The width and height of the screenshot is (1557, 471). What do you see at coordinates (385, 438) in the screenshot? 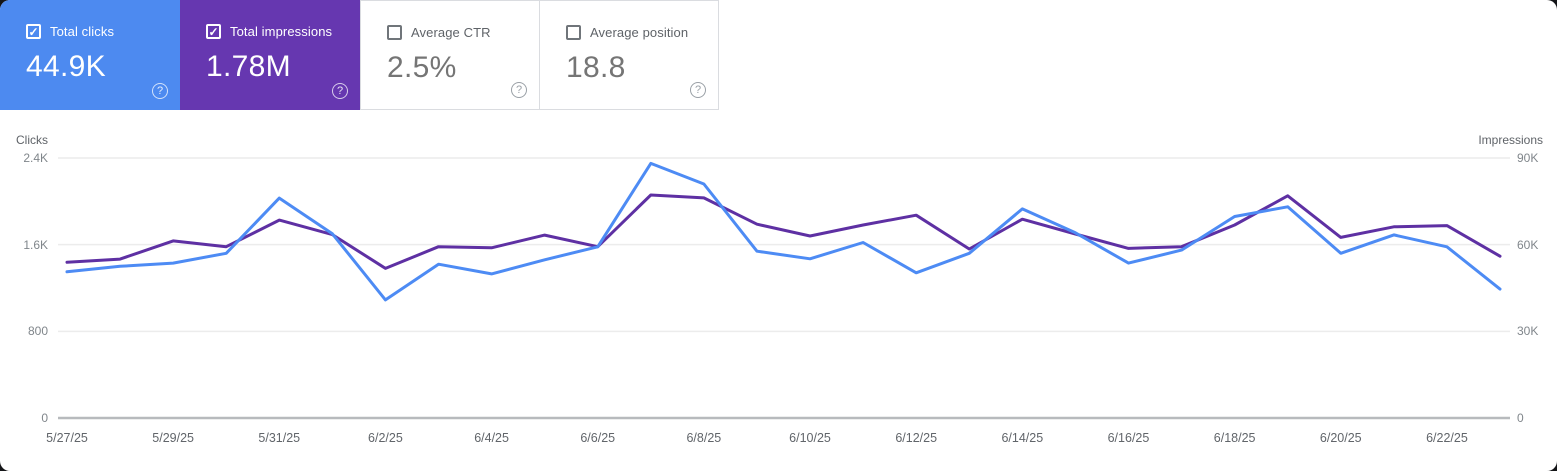
I see `x-tick-label: 6/2/25` at bounding box center [385, 438].